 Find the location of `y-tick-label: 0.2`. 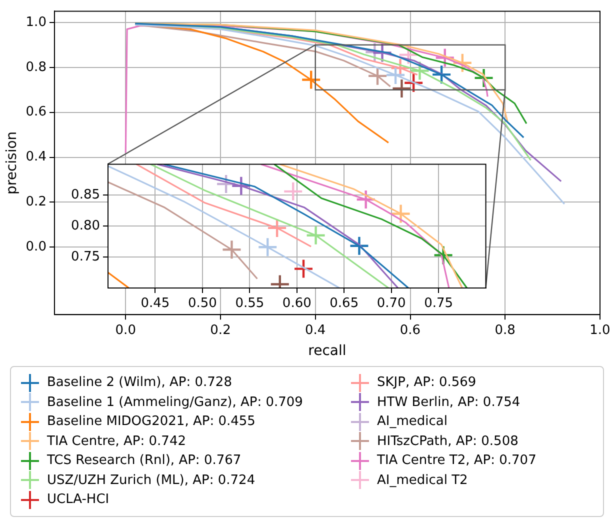

y-tick-label: 0.2 is located at coordinates (36, 202).